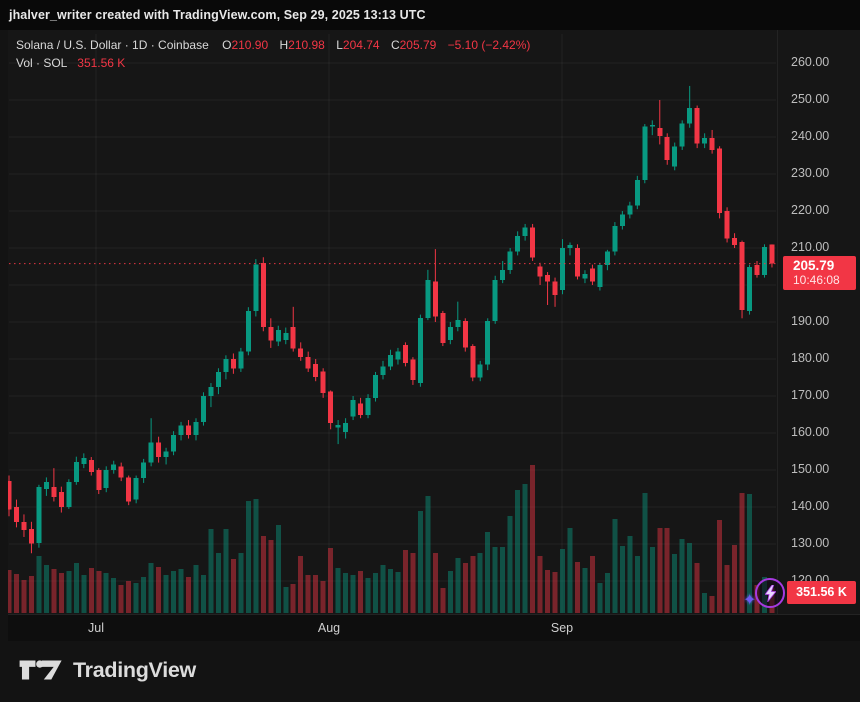  Describe the element at coordinates (821, 592) in the screenshot. I see `volume-badge: 351.56 K` at that location.